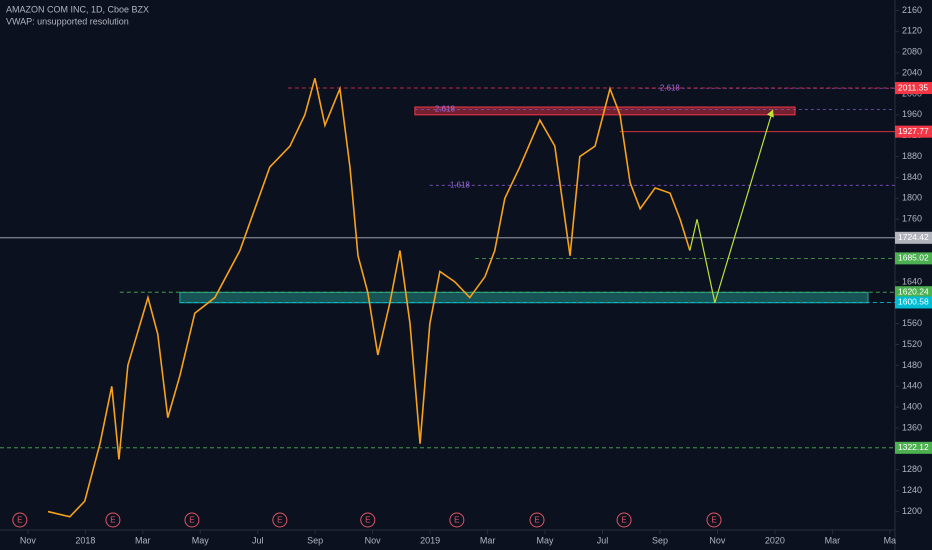  What do you see at coordinates (731, 206) in the screenshot?
I see `projection-arrow` at bounding box center [731, 206].